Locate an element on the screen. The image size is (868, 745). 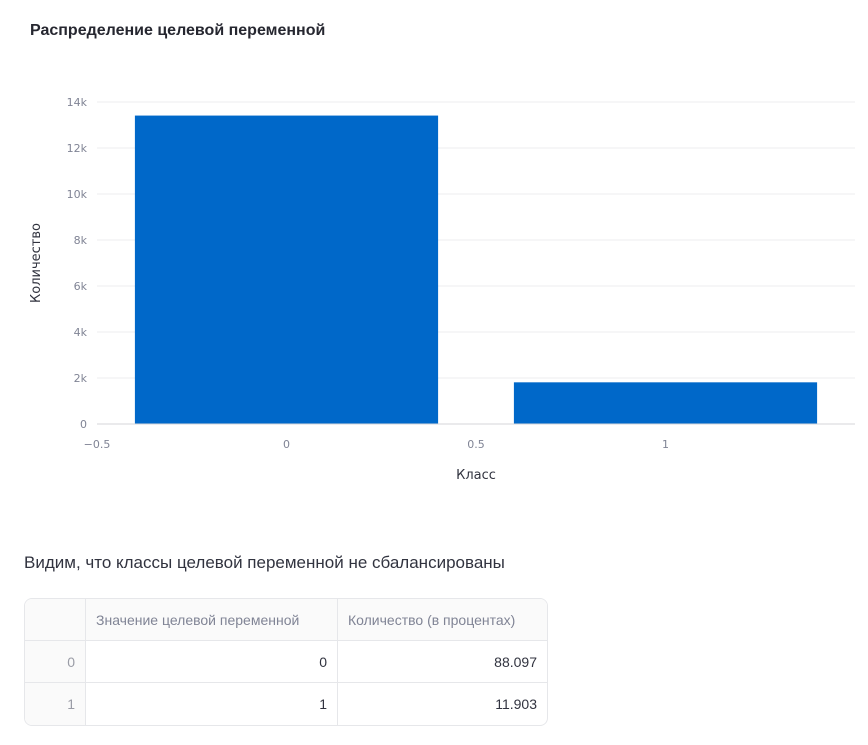
header-target-value: Значение целевой переменной is located at coordinates (212, 619).